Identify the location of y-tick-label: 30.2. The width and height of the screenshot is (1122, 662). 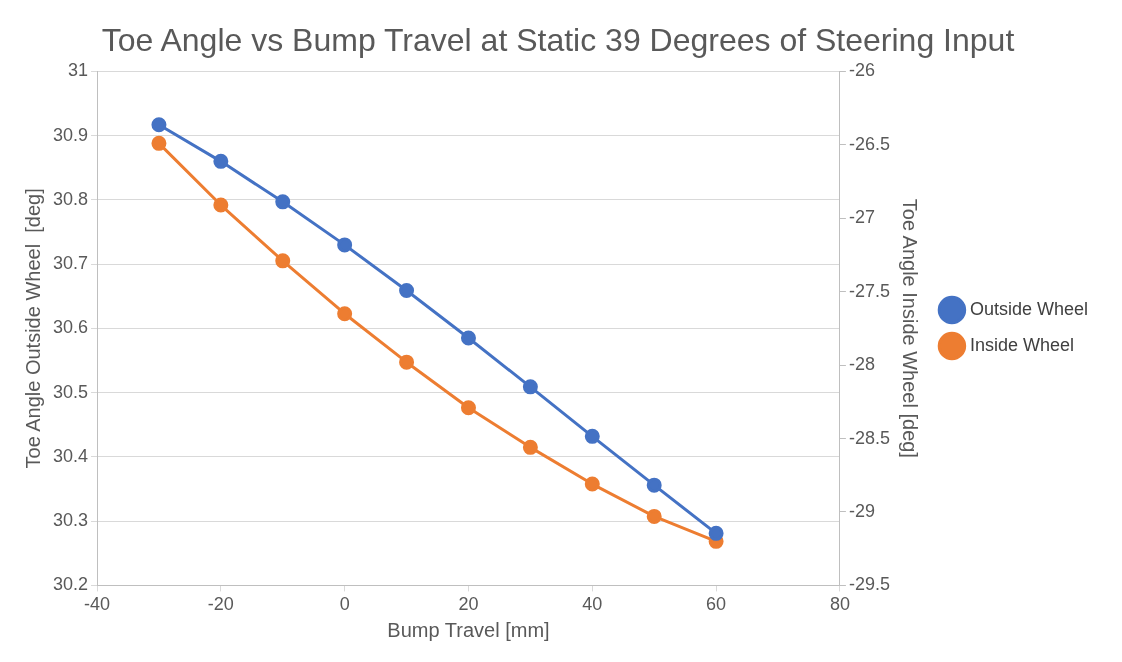
(70, 584).